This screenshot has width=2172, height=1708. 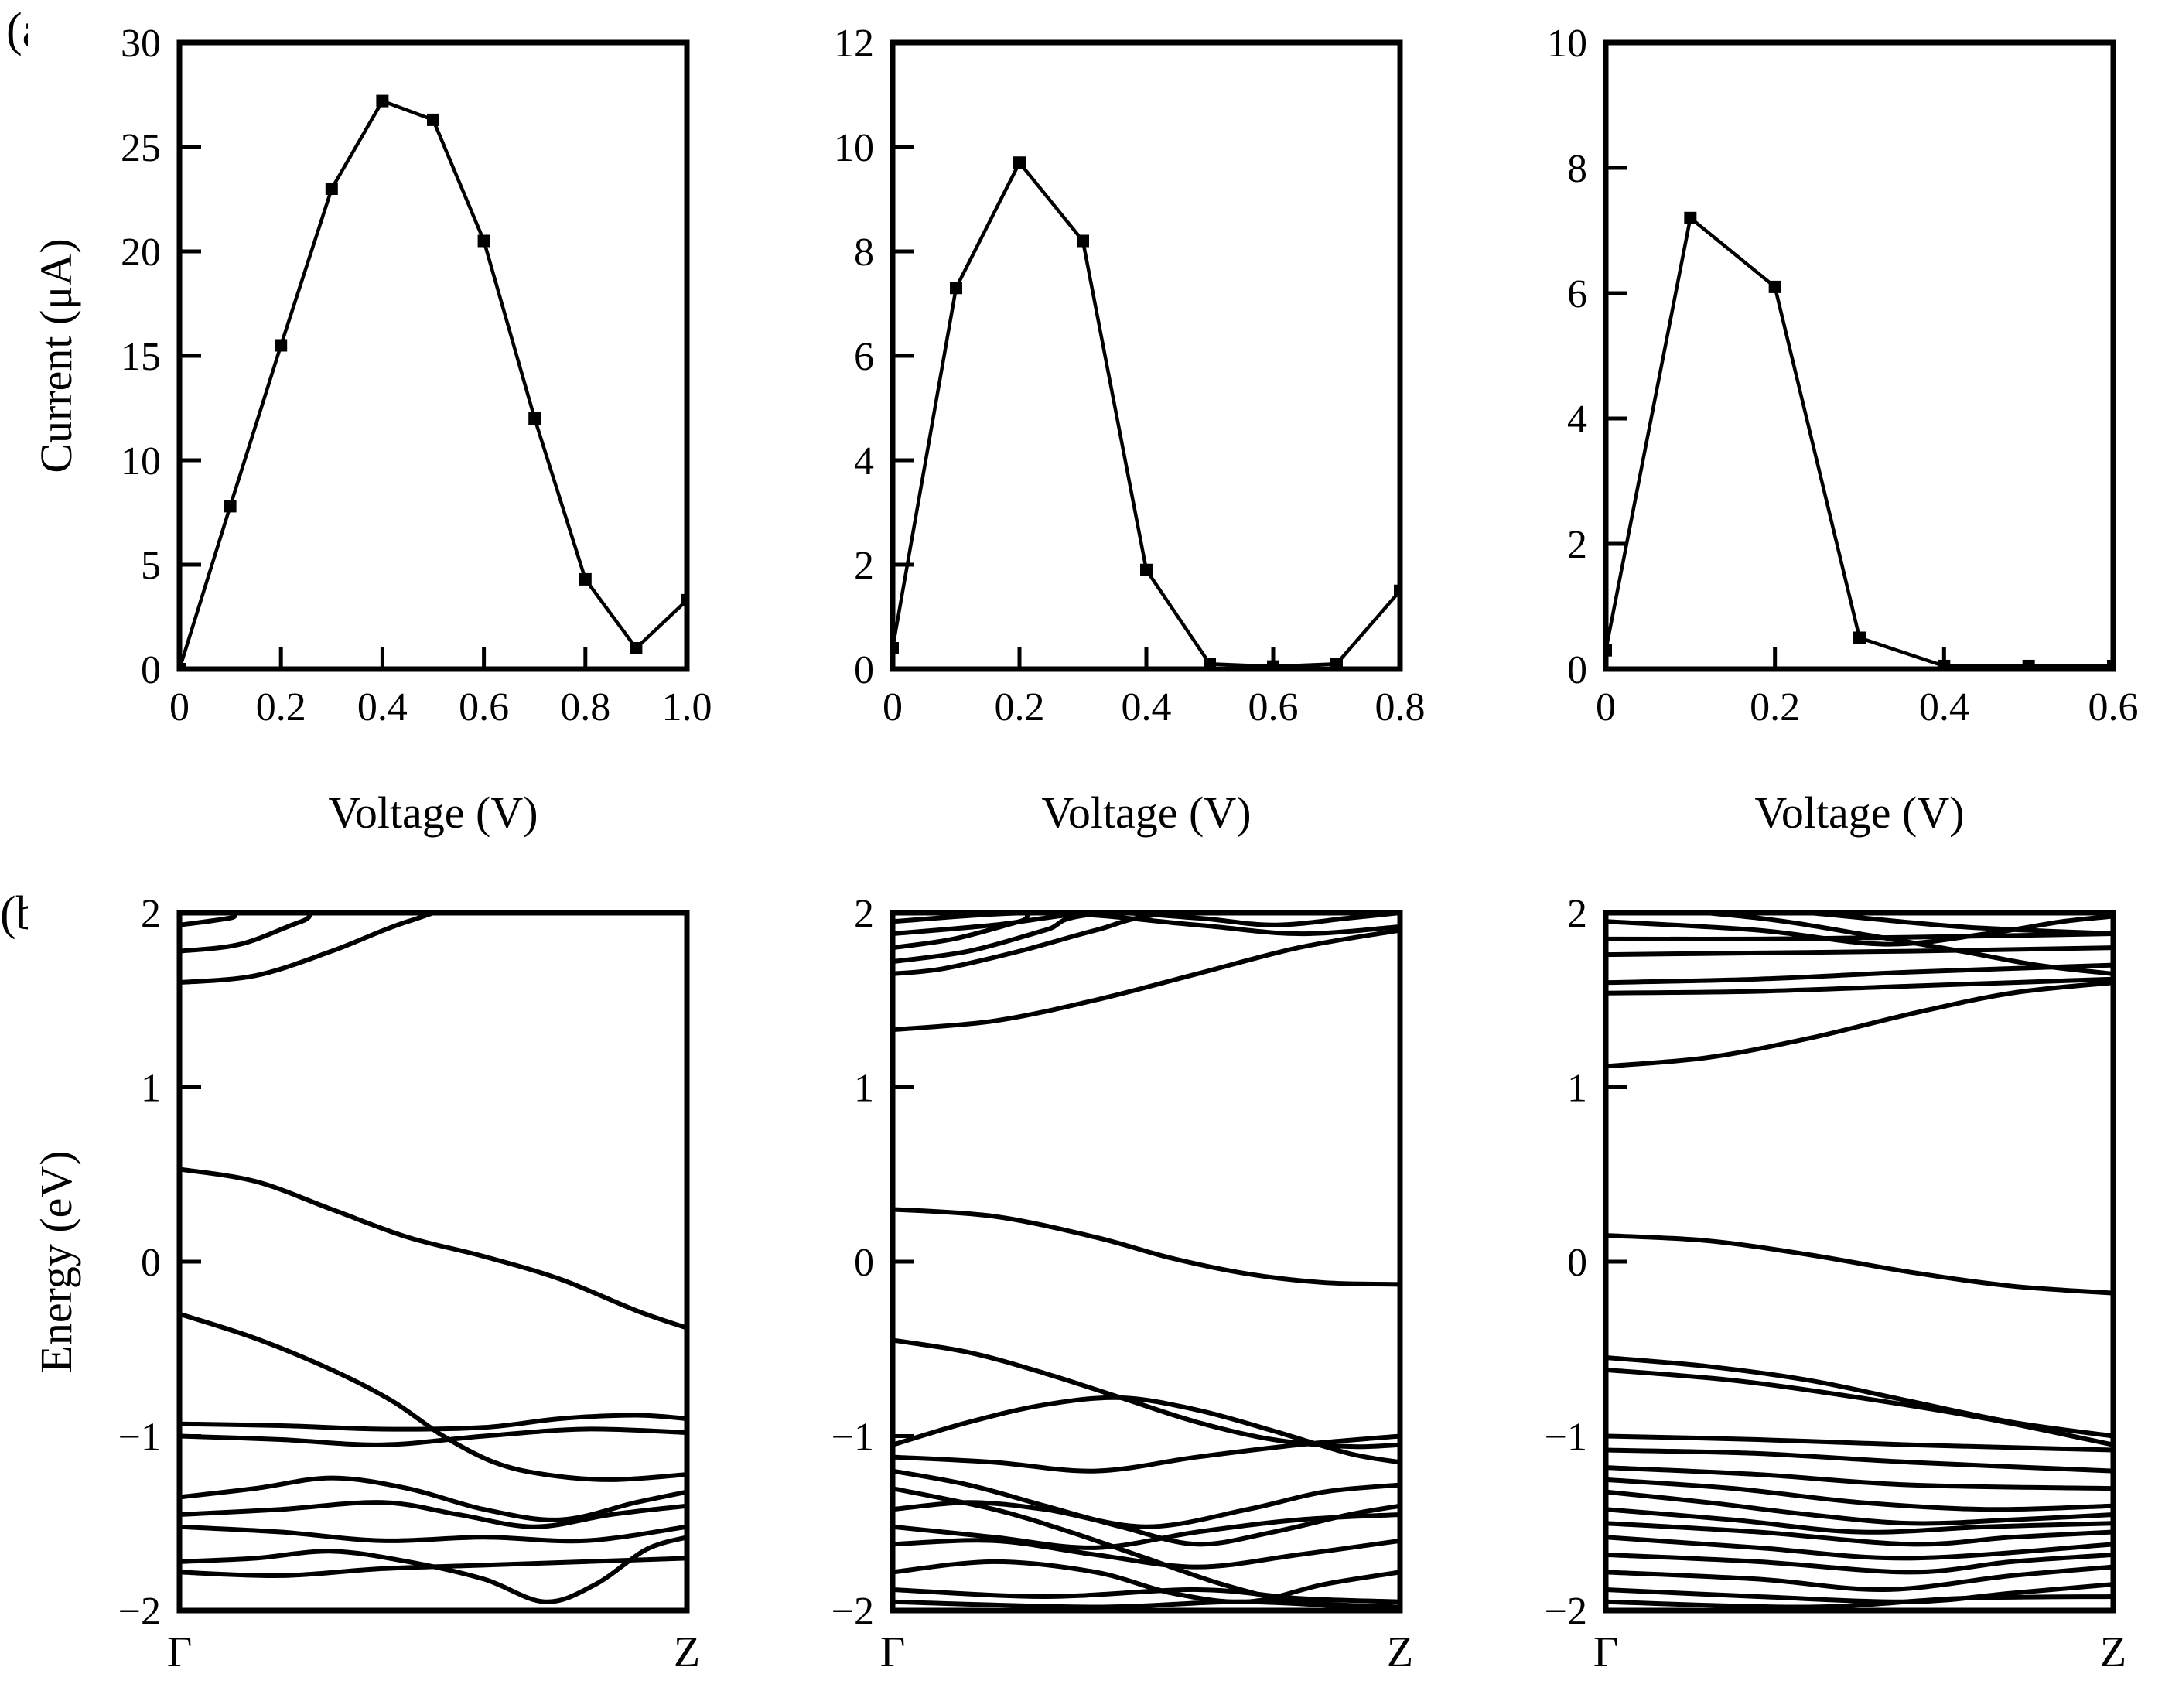 What do you see at coordinates (151, 566) in the screenshot?
I see `svg-text: 5` at bounding box center [151, 566].